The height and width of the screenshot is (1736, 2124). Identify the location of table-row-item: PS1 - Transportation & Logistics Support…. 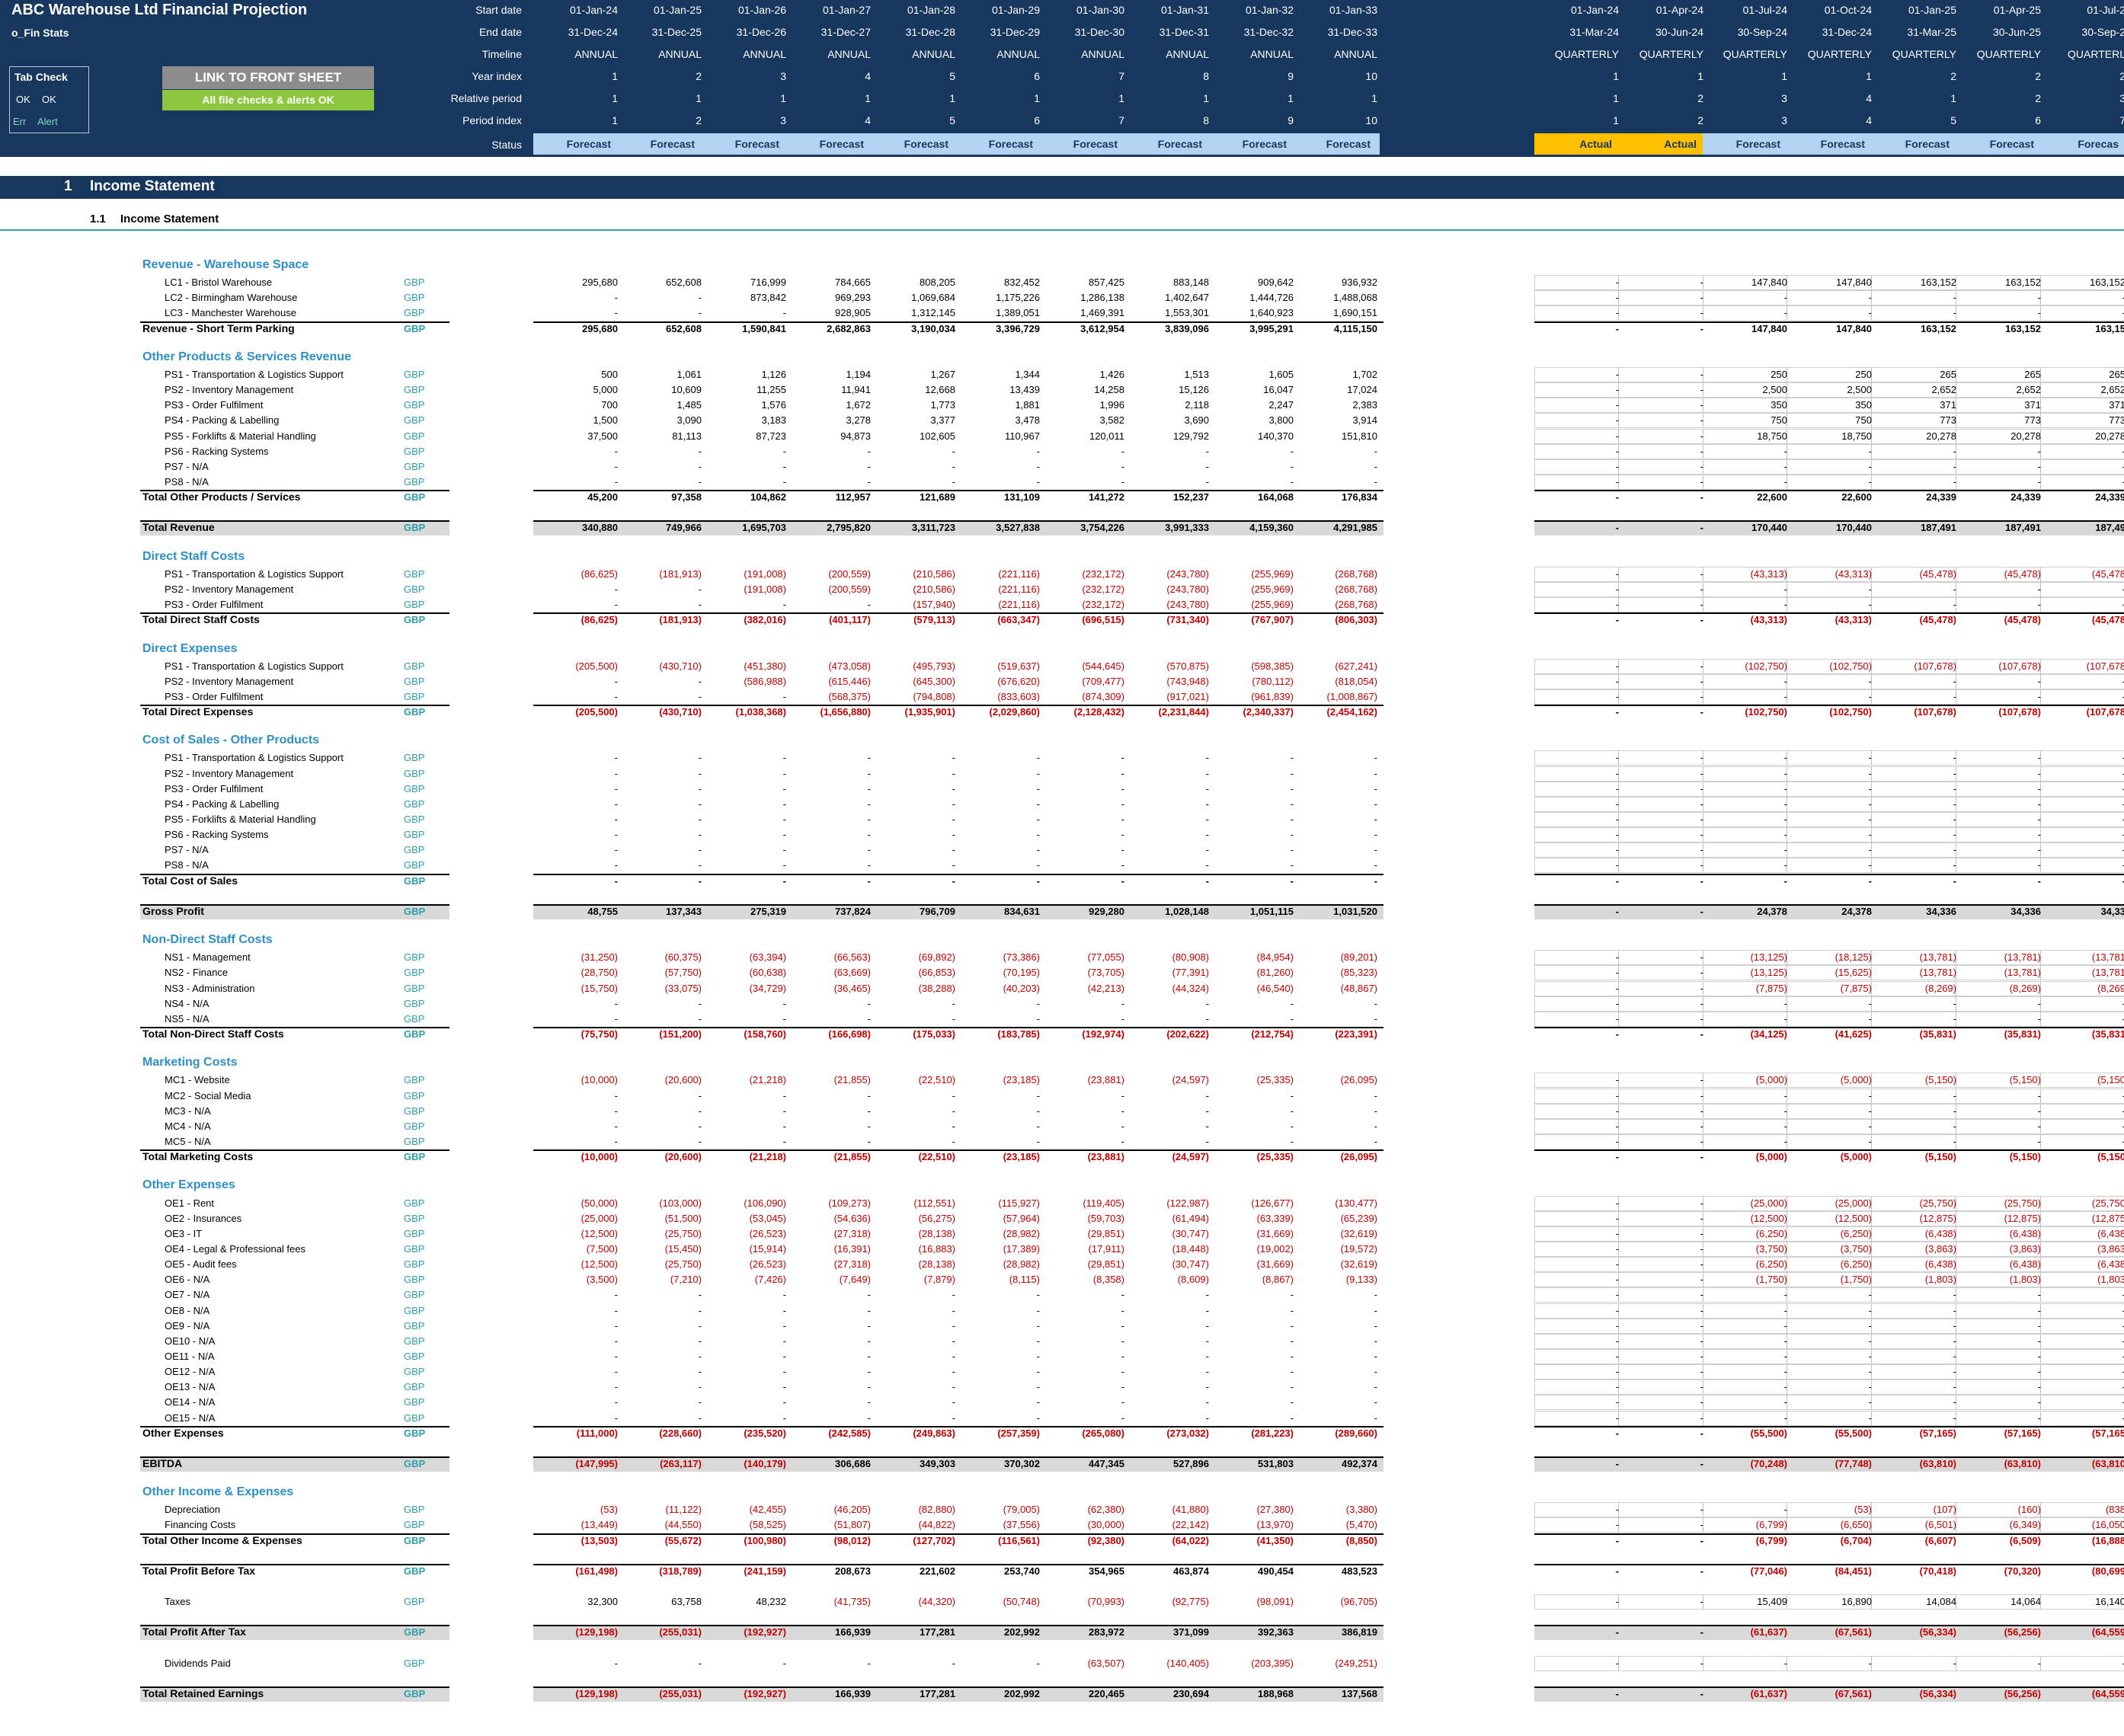
(1062, 574).